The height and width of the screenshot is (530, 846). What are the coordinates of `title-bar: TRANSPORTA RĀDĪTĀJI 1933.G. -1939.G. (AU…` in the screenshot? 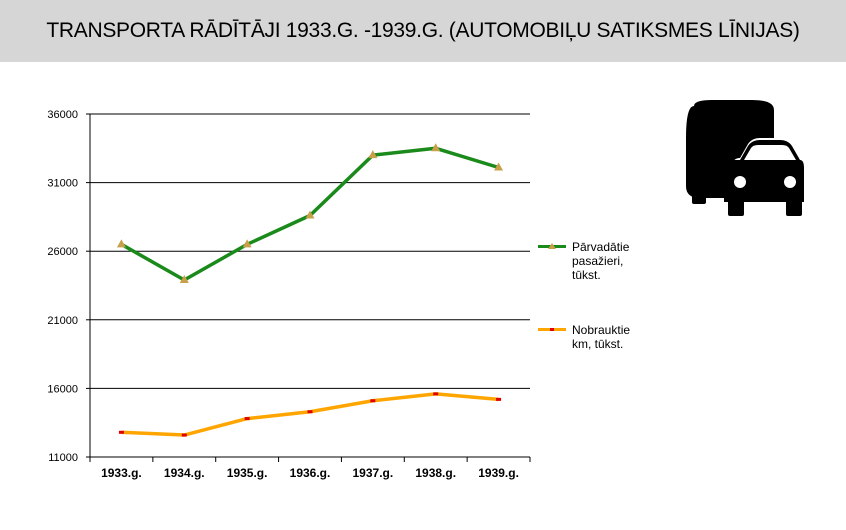 It's located at (423, 31).